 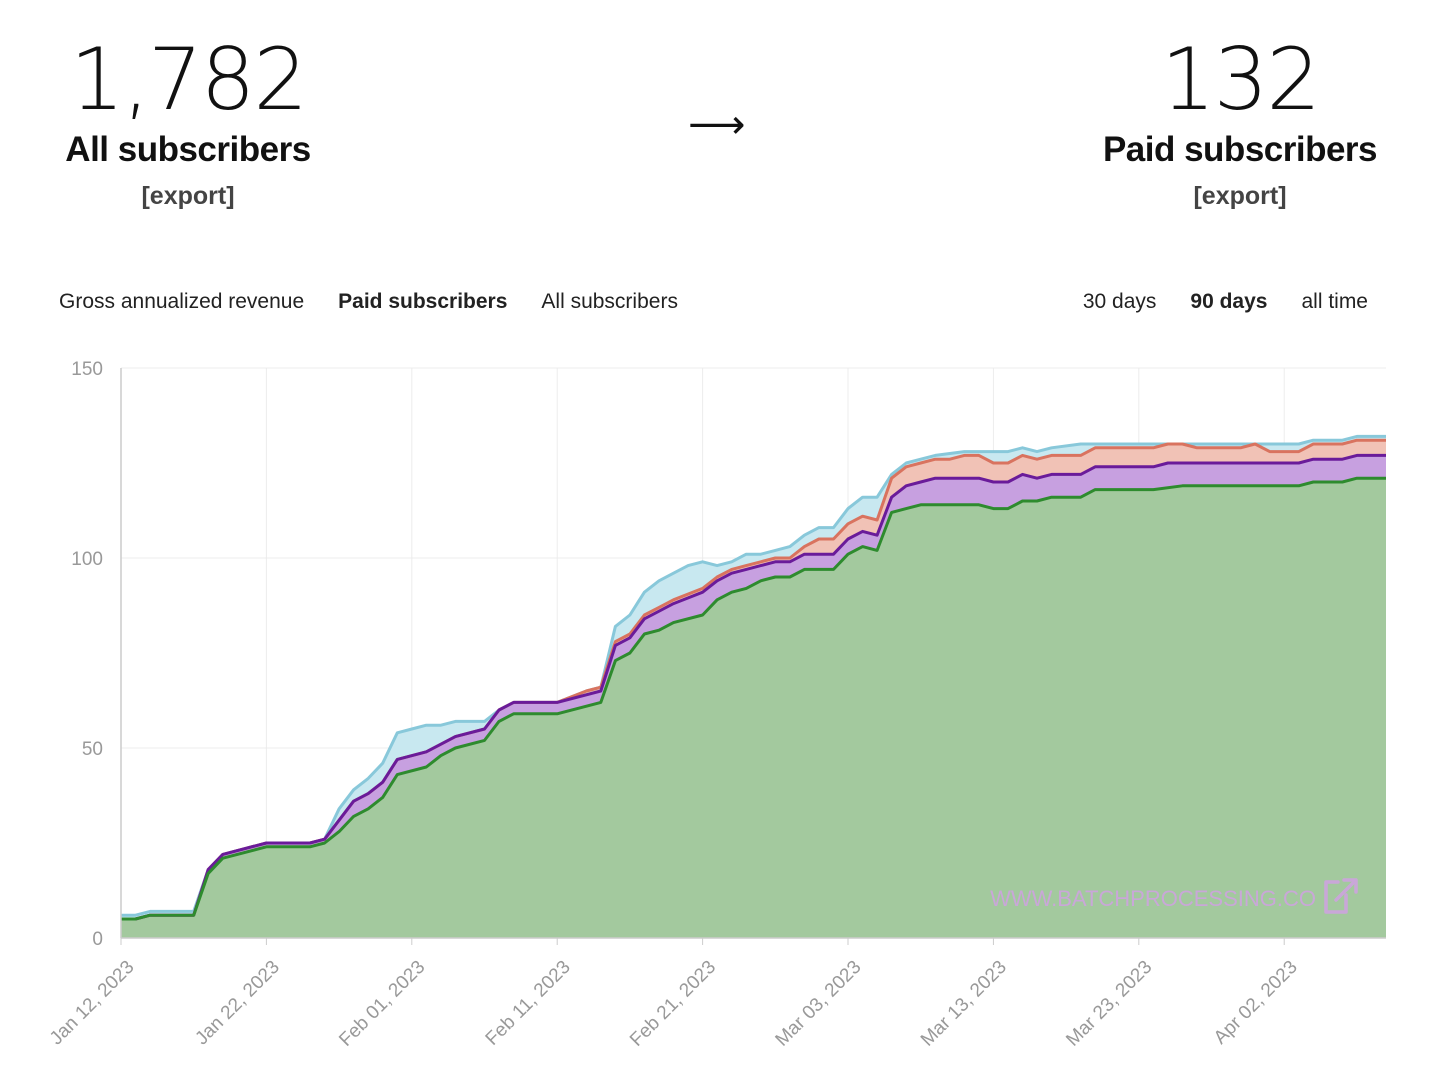 I want to click on all-subscribers-export-link: [export], so click(x=188, y=196).